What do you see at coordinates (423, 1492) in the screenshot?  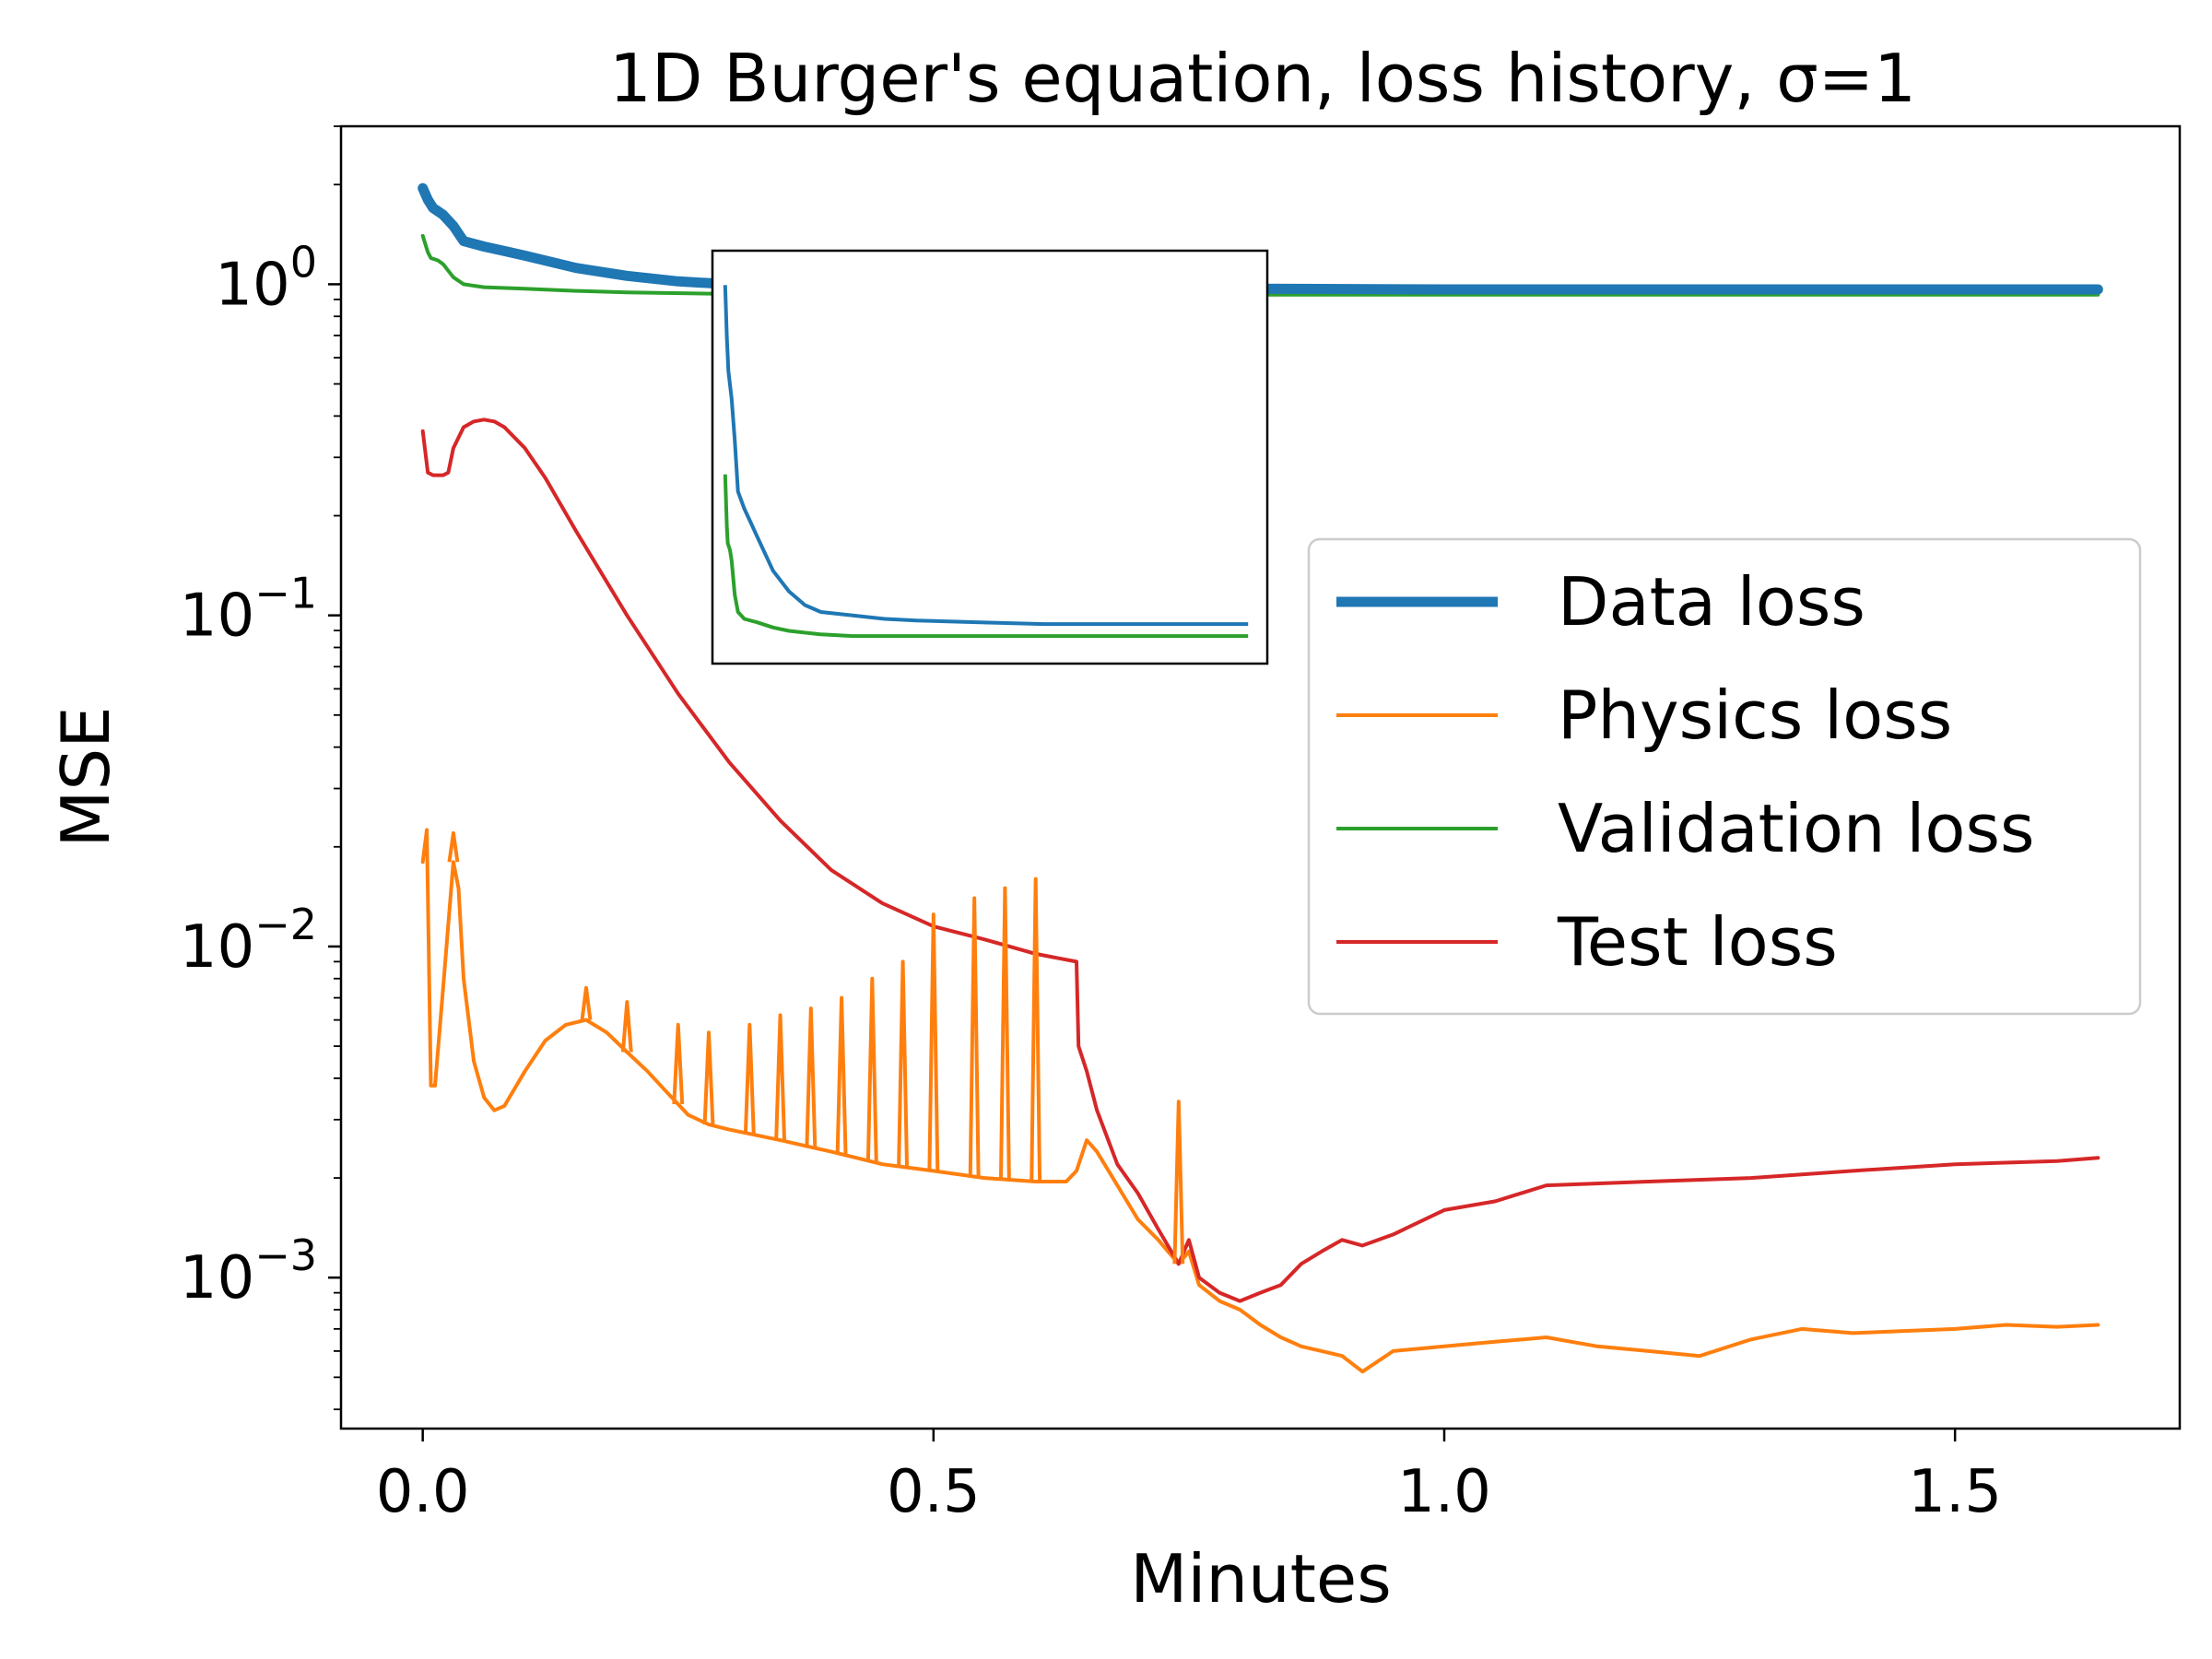 I see `x-tick-label: 0.0` at bounding box center [423, 1492].